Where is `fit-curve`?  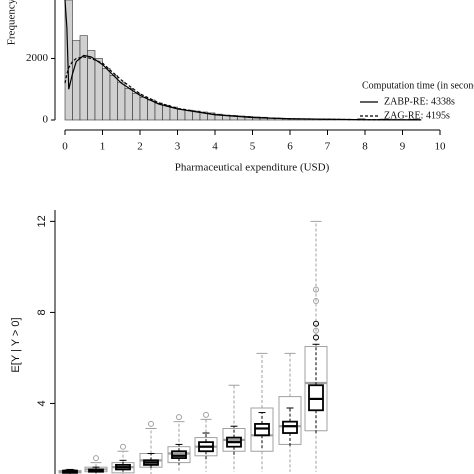 fit-curve is located at coordinates (243, 88).